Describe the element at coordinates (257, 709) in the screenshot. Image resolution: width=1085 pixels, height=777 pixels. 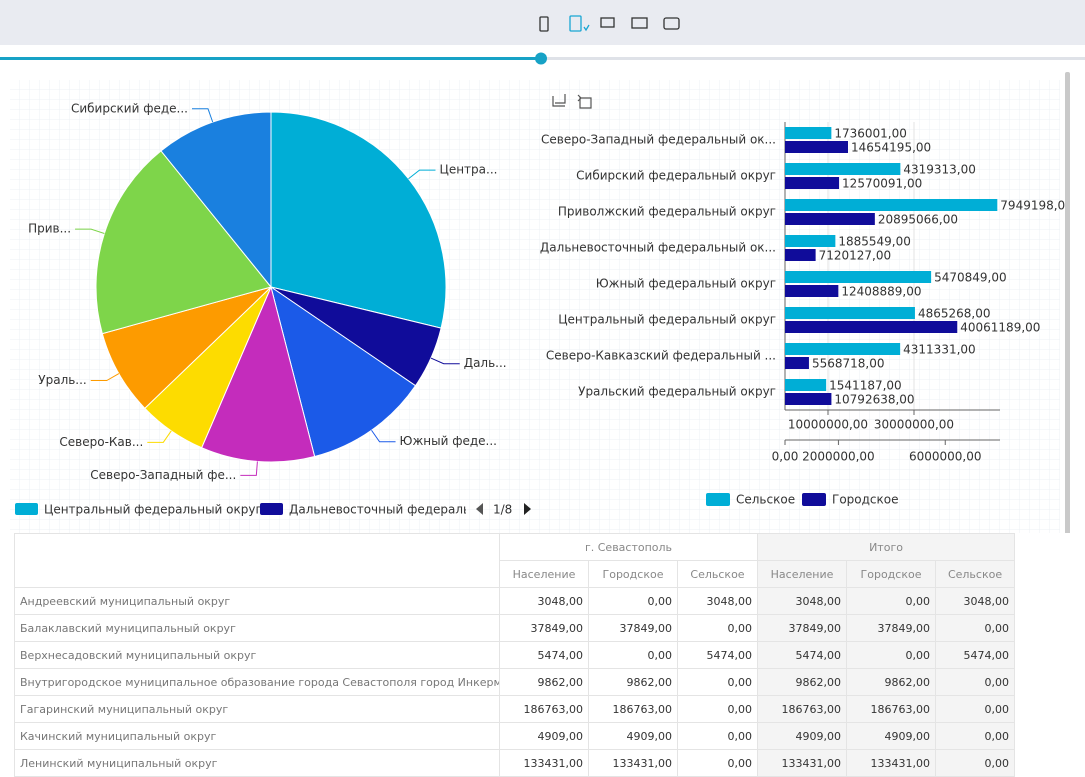
I see `row-label: Гагаринский муниципальный округ` at that location.